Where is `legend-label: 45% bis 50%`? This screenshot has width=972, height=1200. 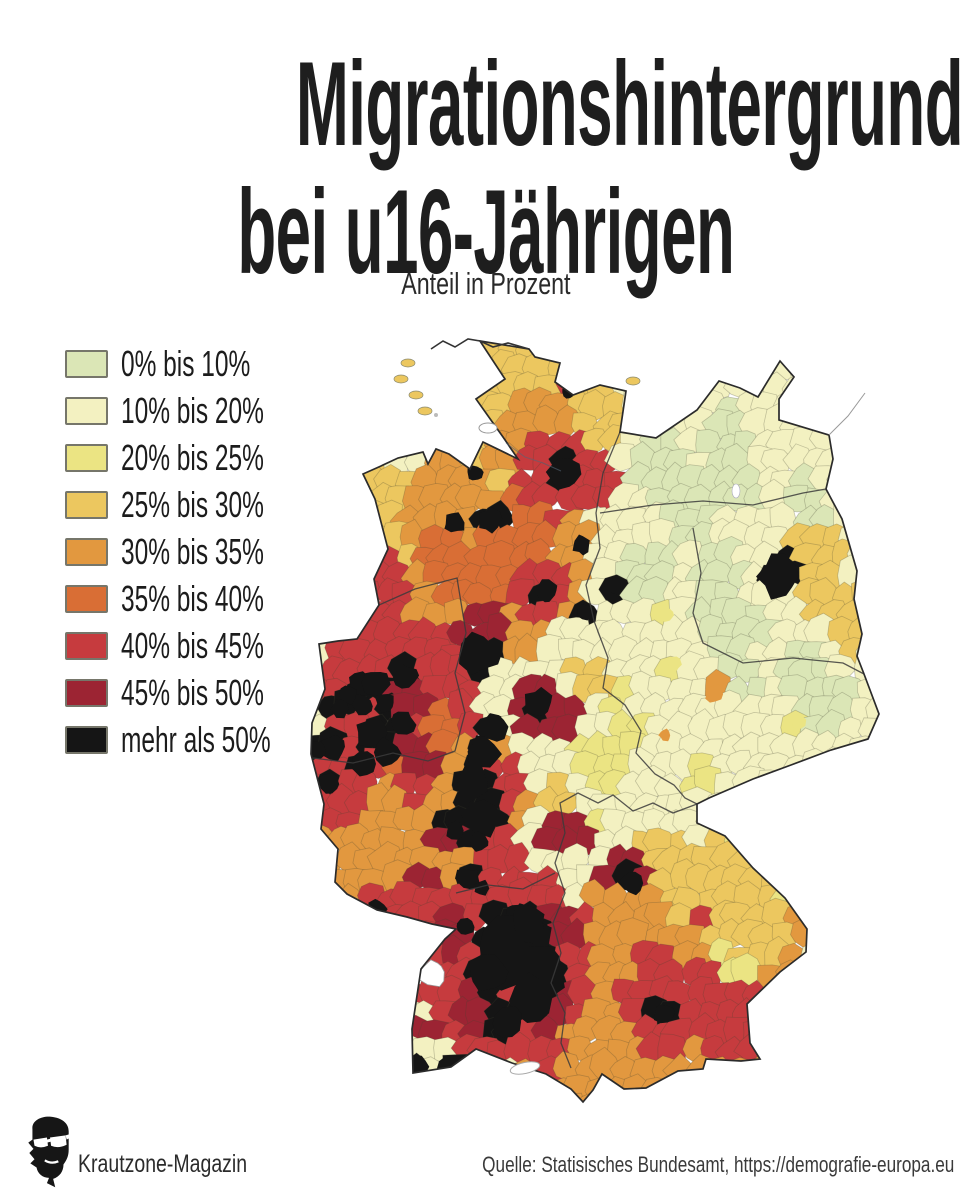 legend-label: 45% bis 50% is located at coordinates (192, 692).